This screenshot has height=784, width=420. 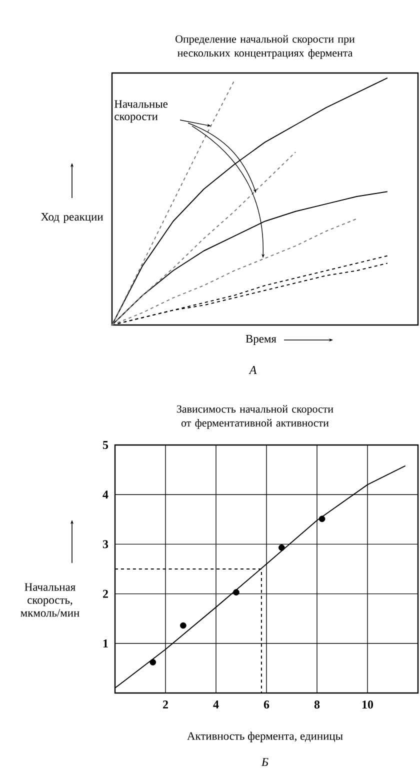 I want to click on x-tick-label: 8, so click(x=317, y=704).